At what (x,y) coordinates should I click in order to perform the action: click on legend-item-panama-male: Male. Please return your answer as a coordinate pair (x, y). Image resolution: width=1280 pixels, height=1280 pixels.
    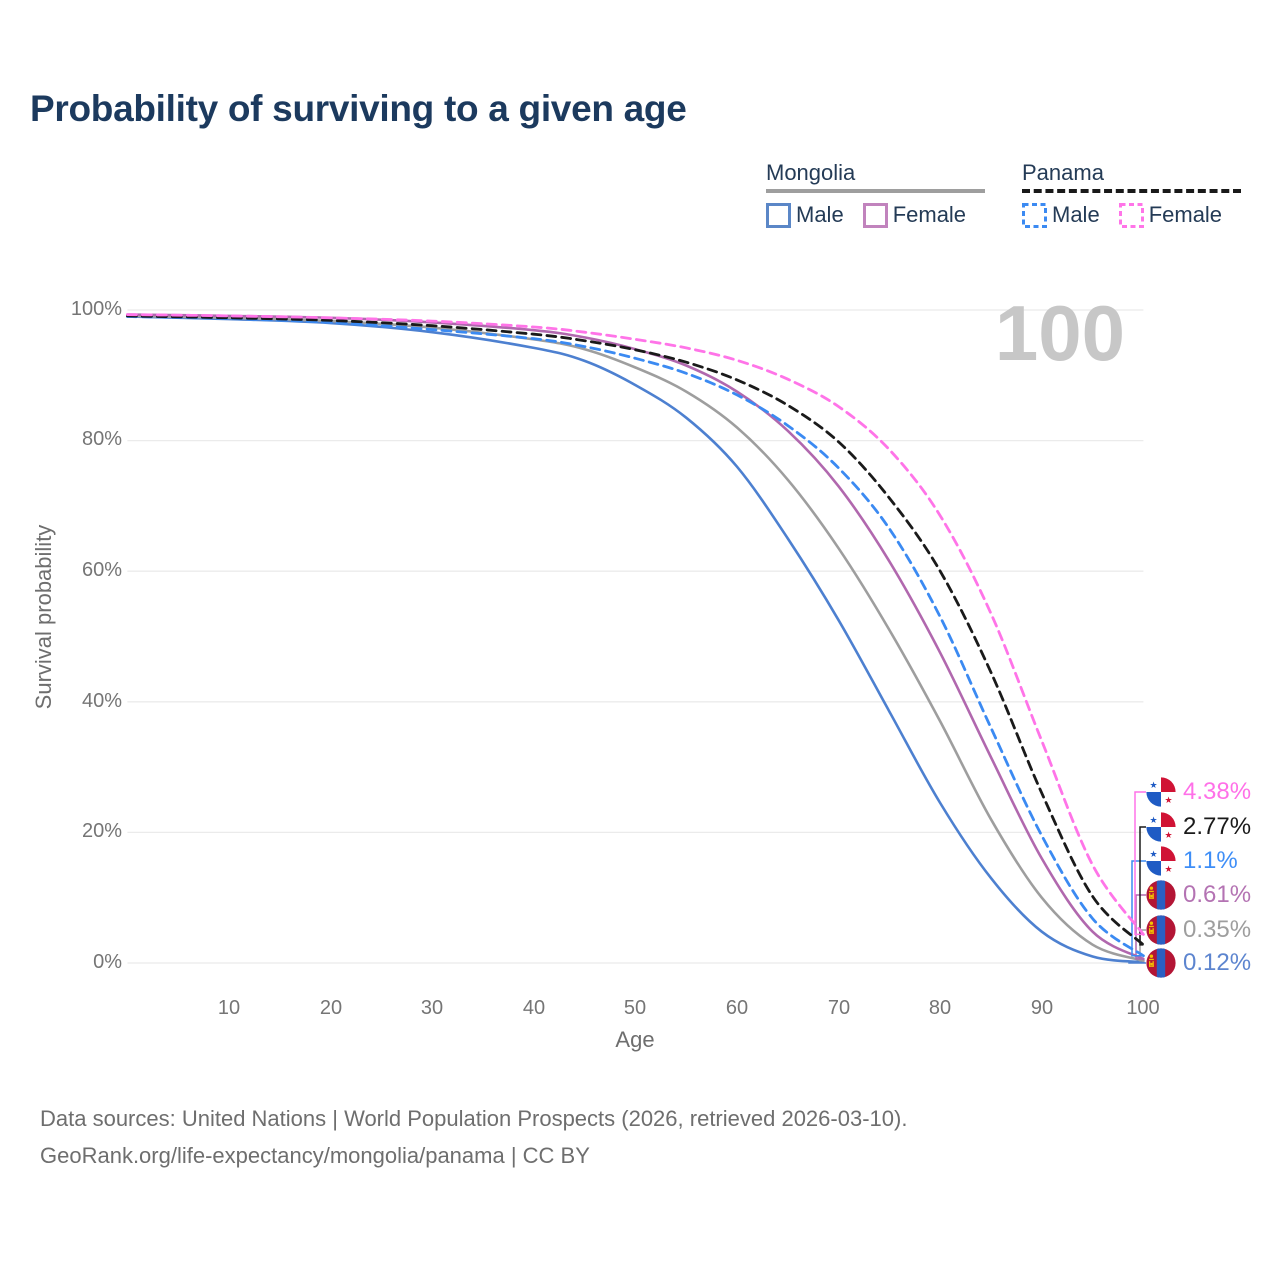
    Looking at the image, I should click on (1061, 215).